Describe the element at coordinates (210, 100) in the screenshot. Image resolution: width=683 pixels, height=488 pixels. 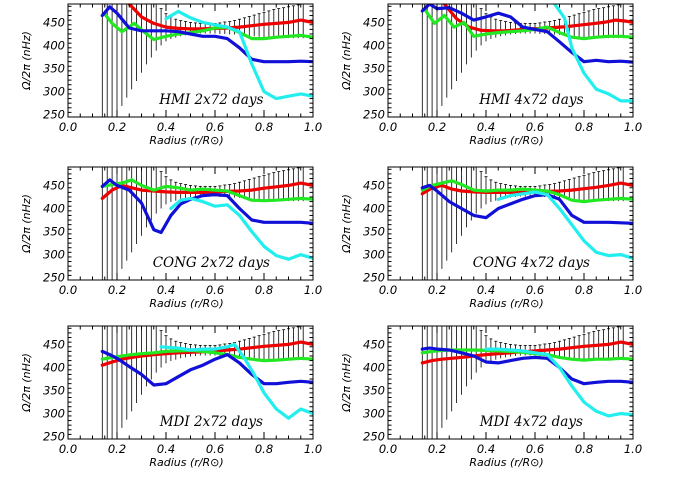
I see `panel-title: HMI 2x72 days` at that location.